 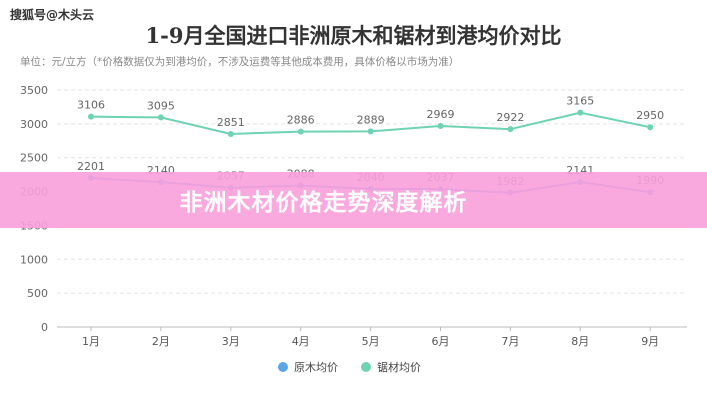 What do you see at coordinates (371, 341) in the screenshot?
I see `x-tick-label: 5月` at bounding box center [371, 341].